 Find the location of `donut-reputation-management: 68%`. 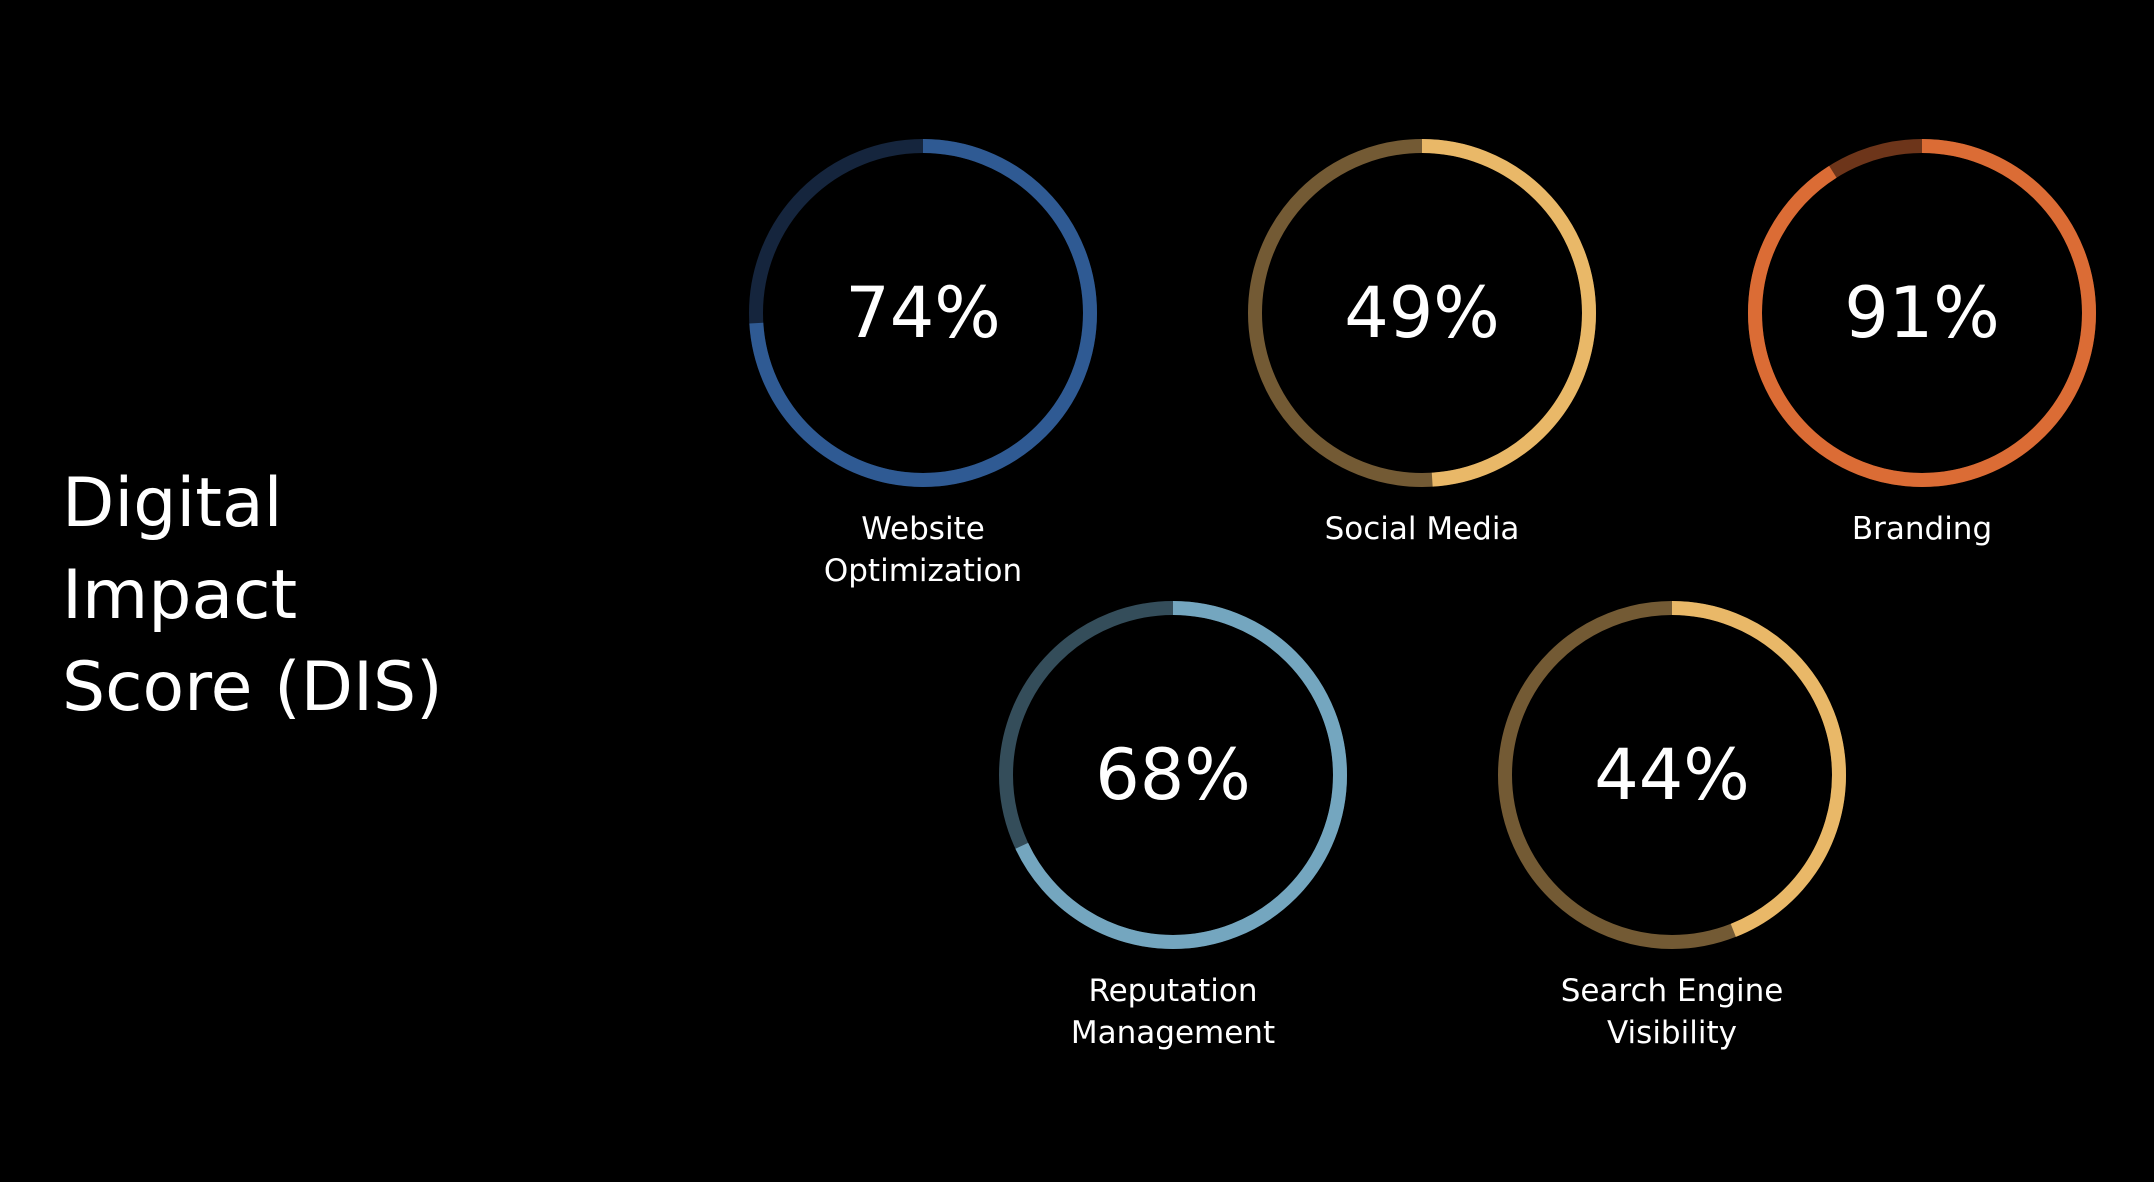

donut-reputation-management: 68% is located at coordinates (1173, 775).